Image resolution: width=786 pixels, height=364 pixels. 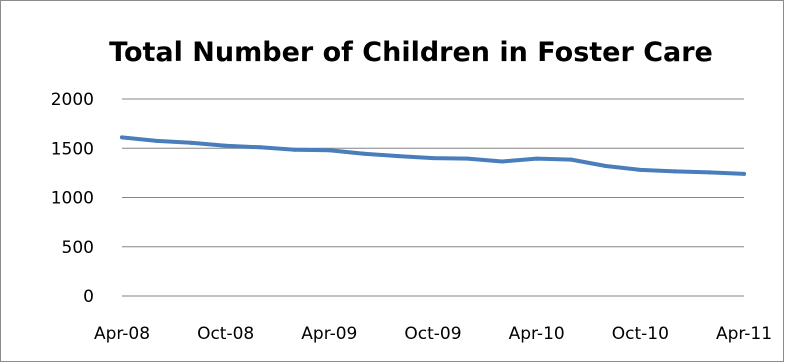 I want to click on series-line, so click(x=433, y=155).